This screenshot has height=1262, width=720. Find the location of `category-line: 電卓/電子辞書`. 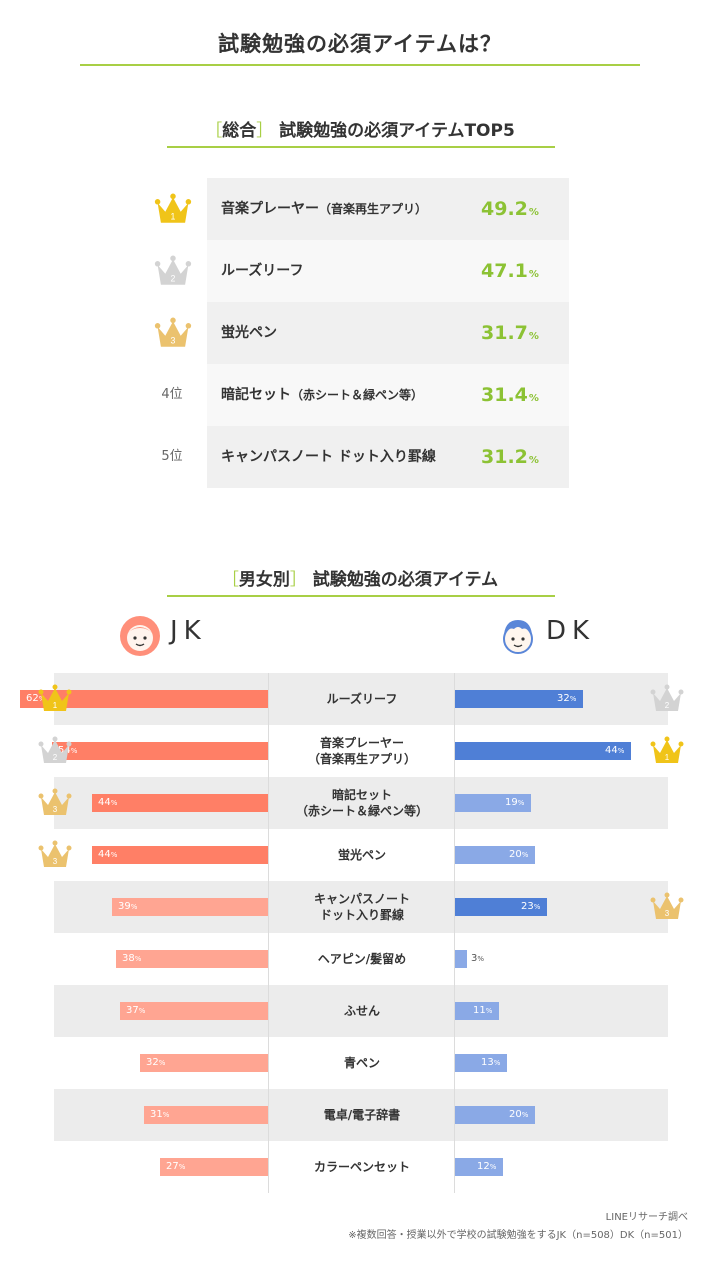

category-line: 電卓/電子辞書 is located at coordinates (362, 1115).